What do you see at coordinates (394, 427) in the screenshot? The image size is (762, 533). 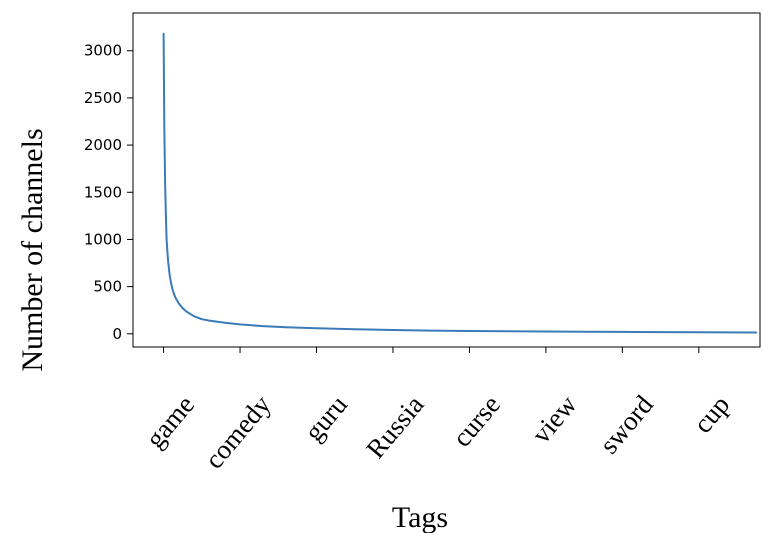 I see `x-tick-label-russia: Russia` at bounding box center [394, 427].